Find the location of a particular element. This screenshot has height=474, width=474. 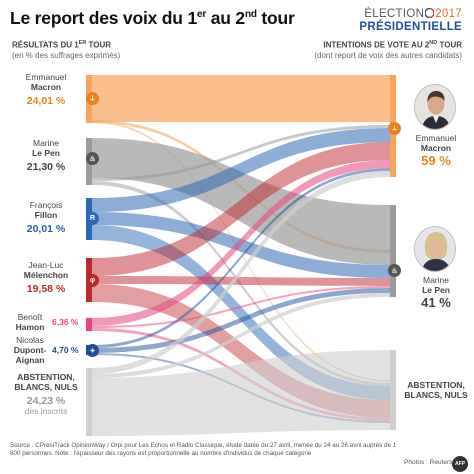

bar-hamon is located at coordinates (89, 324).